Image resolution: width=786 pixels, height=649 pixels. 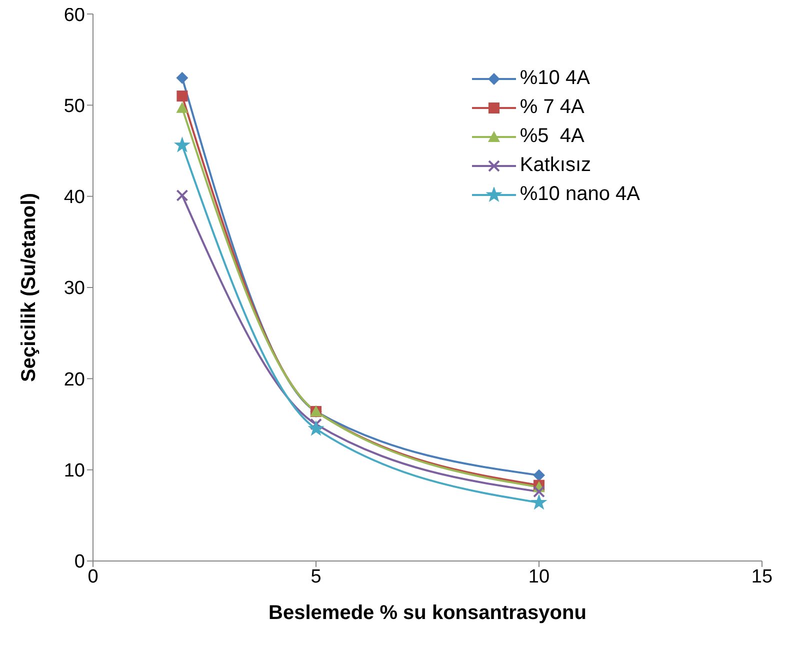 What do you see at coordinates (79, 562) in the screenshot?
I see `y-tick-label: 0` at bounding box center [79, 562].